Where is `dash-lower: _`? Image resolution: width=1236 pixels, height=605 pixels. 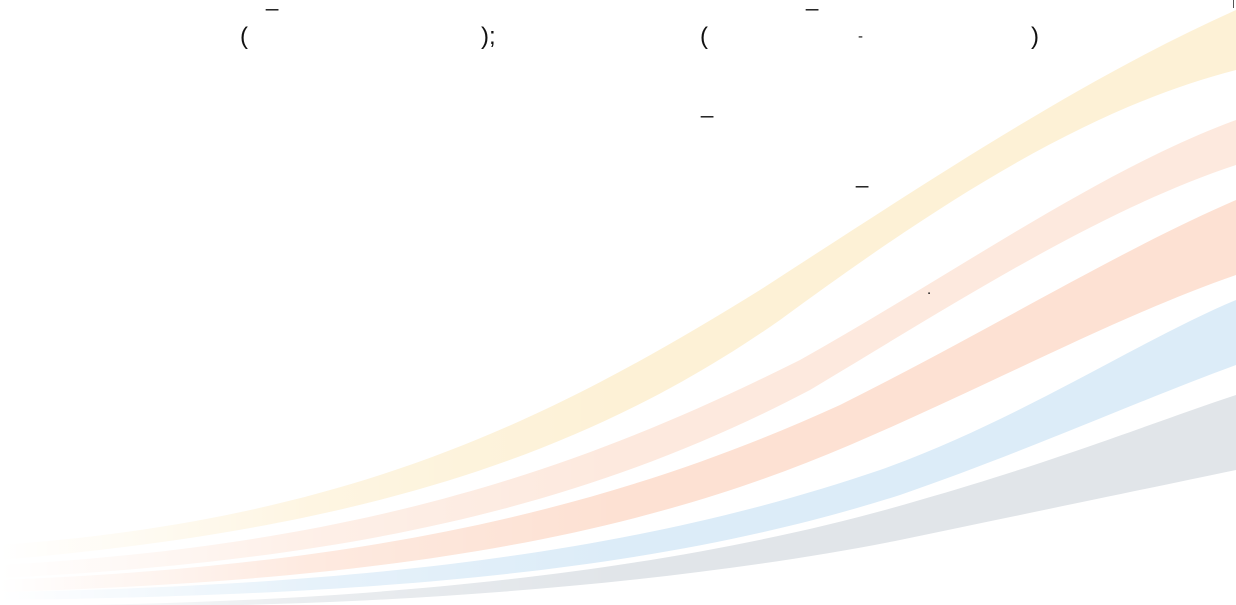 dash-lower: _ is located at coordinates (862, 175).